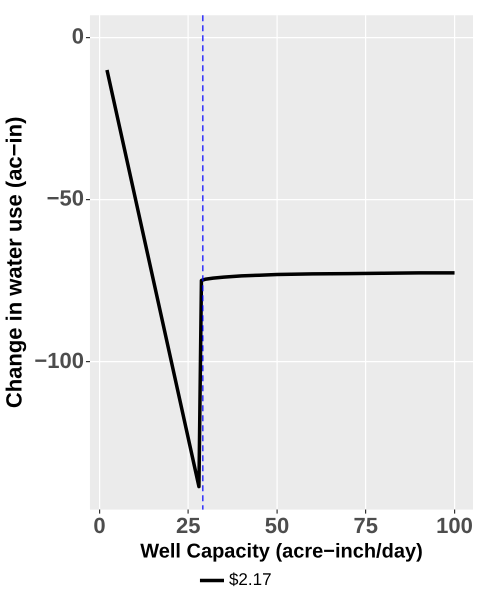  What do you see at coordinates (188, 525) in the screenshot?
I see `x-tick-label: 25` at bounding box center [188, 525].